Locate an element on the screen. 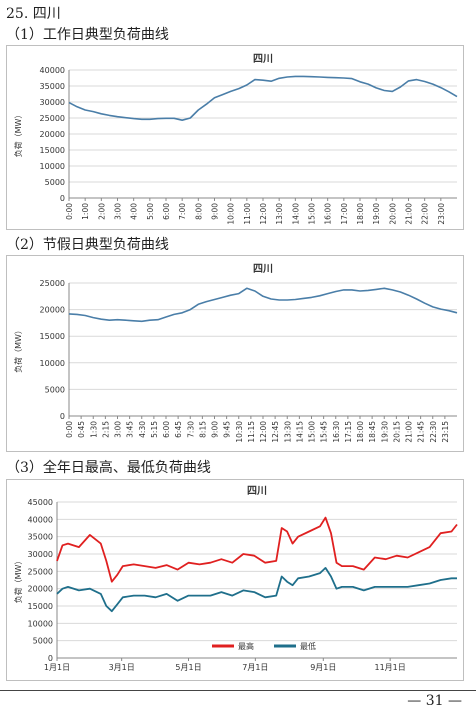 This screenshot has width=476, height=715. x-tick-label: 13:30 is located at coordinates (287, 432).